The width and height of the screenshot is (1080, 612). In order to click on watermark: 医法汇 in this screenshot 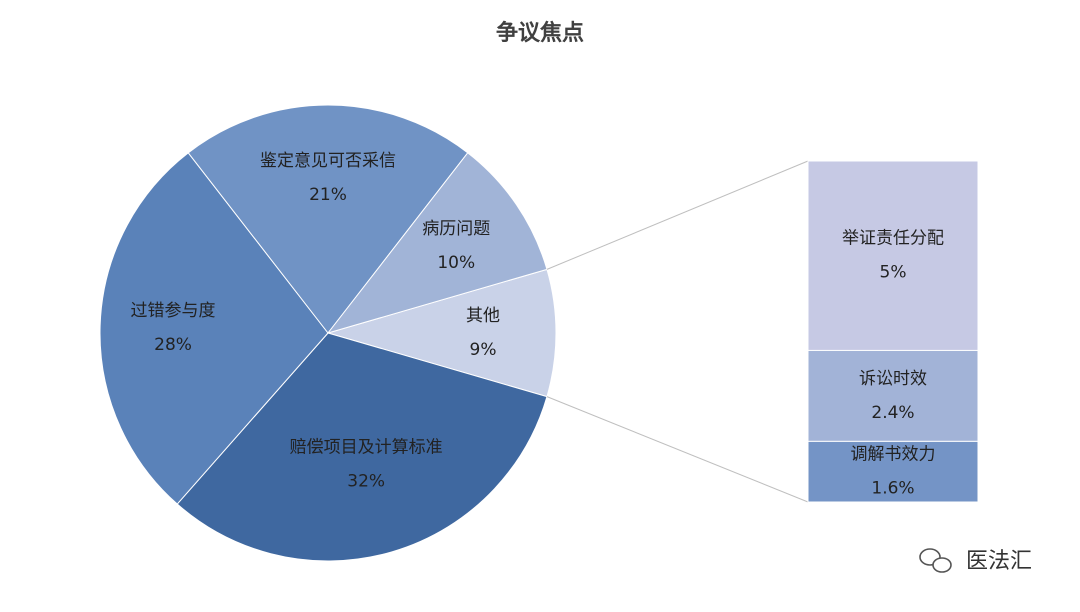, I will do `click(999, 561)`.